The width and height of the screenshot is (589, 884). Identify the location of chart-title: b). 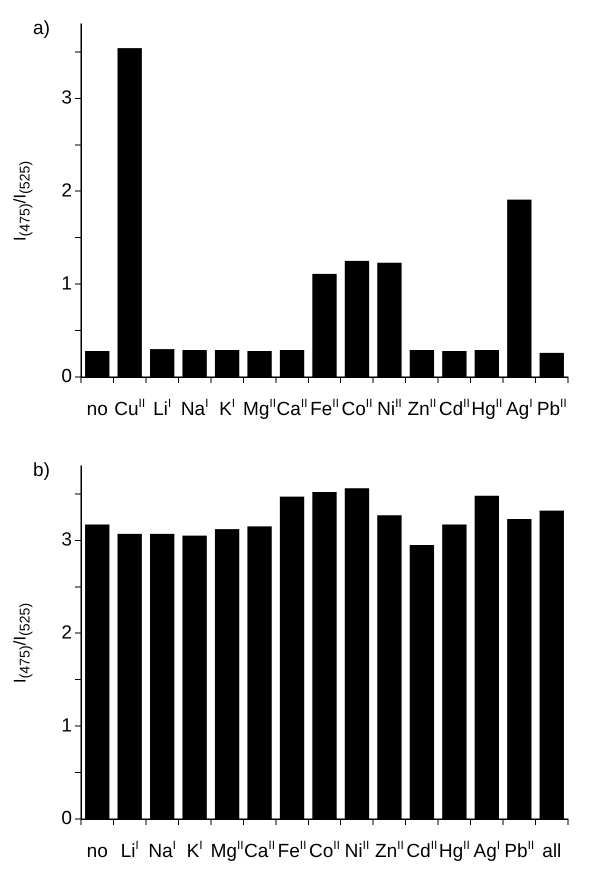
(41, 471).